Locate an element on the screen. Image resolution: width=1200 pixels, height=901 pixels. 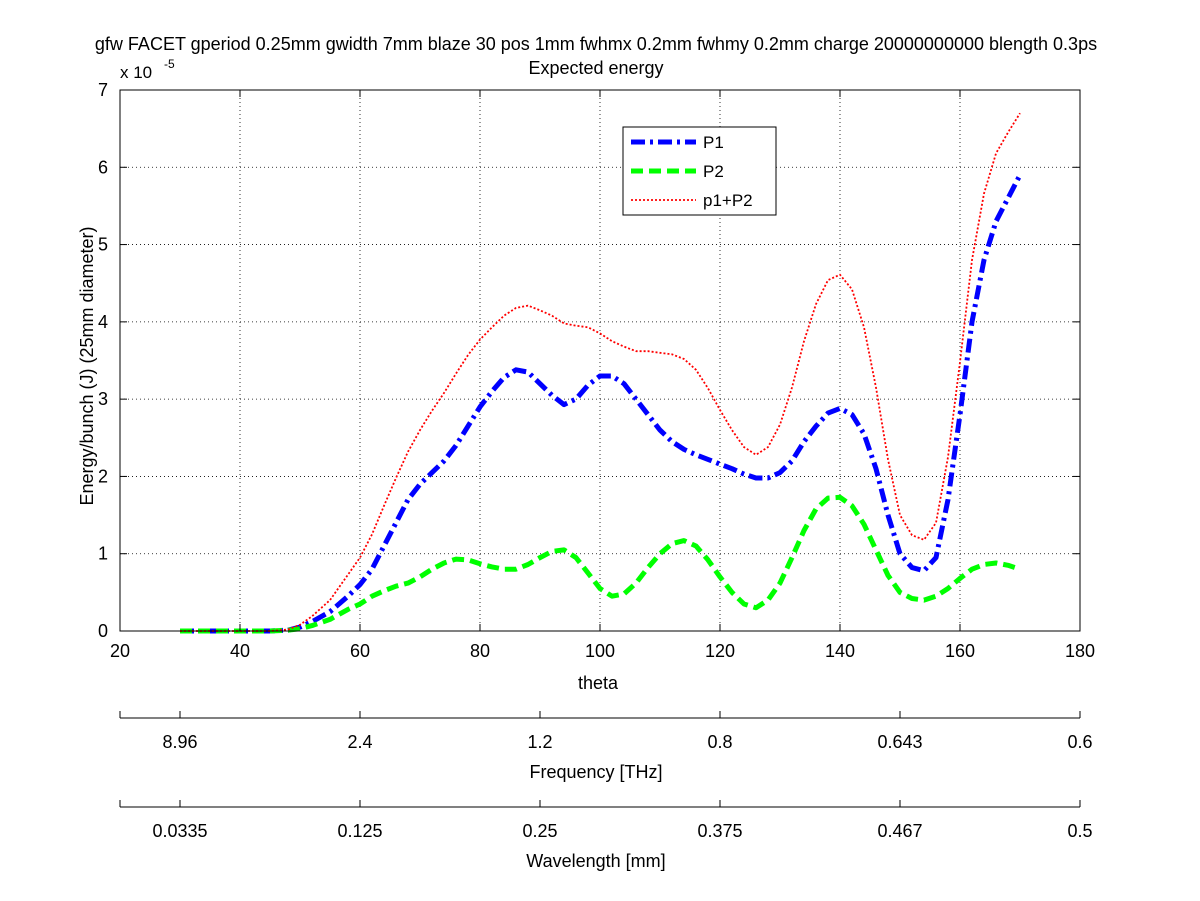
secondary-tick-label: 0.125 is located at coordinates (359, 831).